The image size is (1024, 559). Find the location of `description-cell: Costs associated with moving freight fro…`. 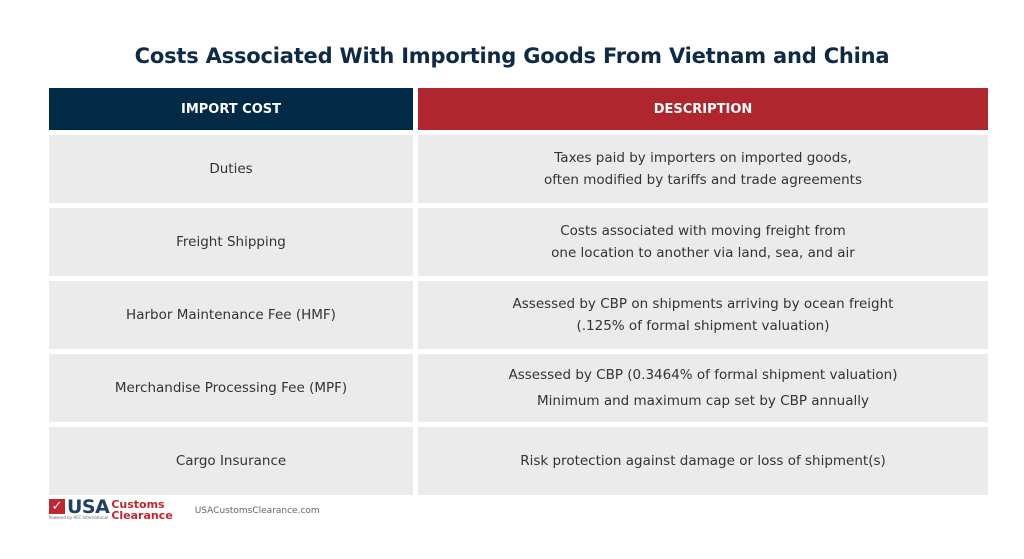

description-cell: Costs associated with moving freight fro… is located at coordinates (703, 242).